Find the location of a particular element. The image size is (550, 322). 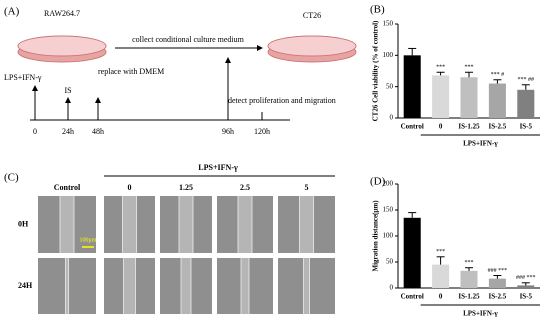

y-axis-label: CT26 Cell viability (% of control) is located at coordinates (376, 70).